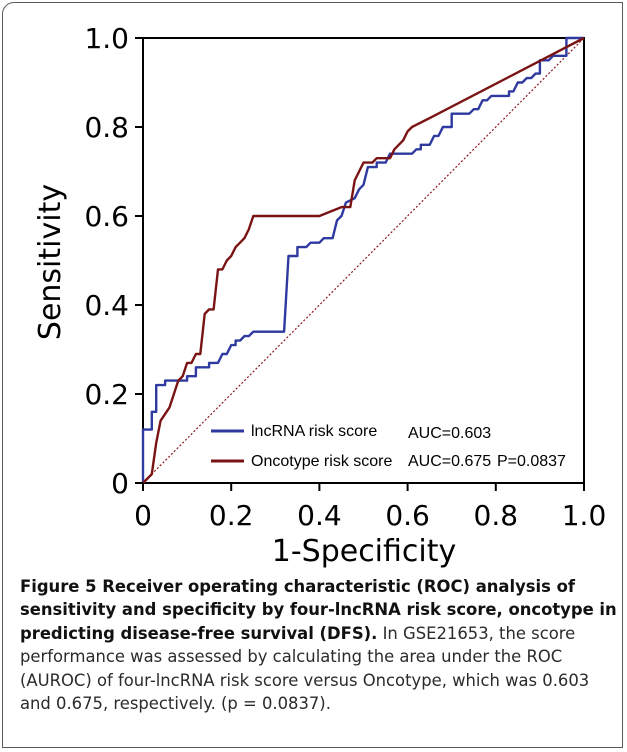 The height and width of the screenshot is (752, 627). What do you see at coordinates (106, 127) in the screenshot?
I see `y-tick-label: 0.8` at bounding box center [106, 127].